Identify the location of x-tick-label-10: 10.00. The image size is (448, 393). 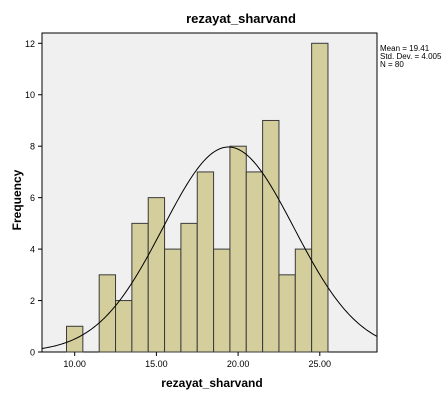
(74, 364).